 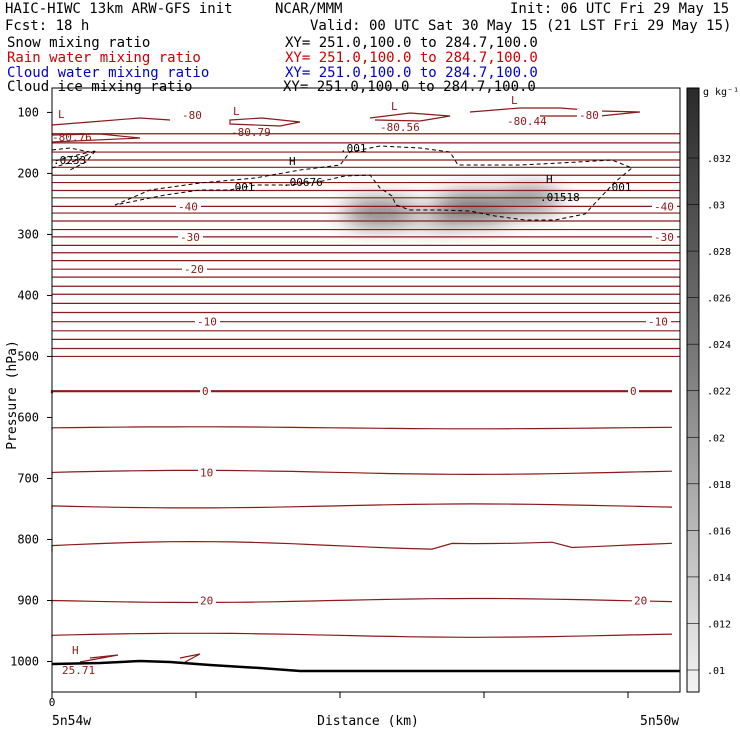 I want to click on x-axis-label: Distance (km), so click(x=368, y=721).